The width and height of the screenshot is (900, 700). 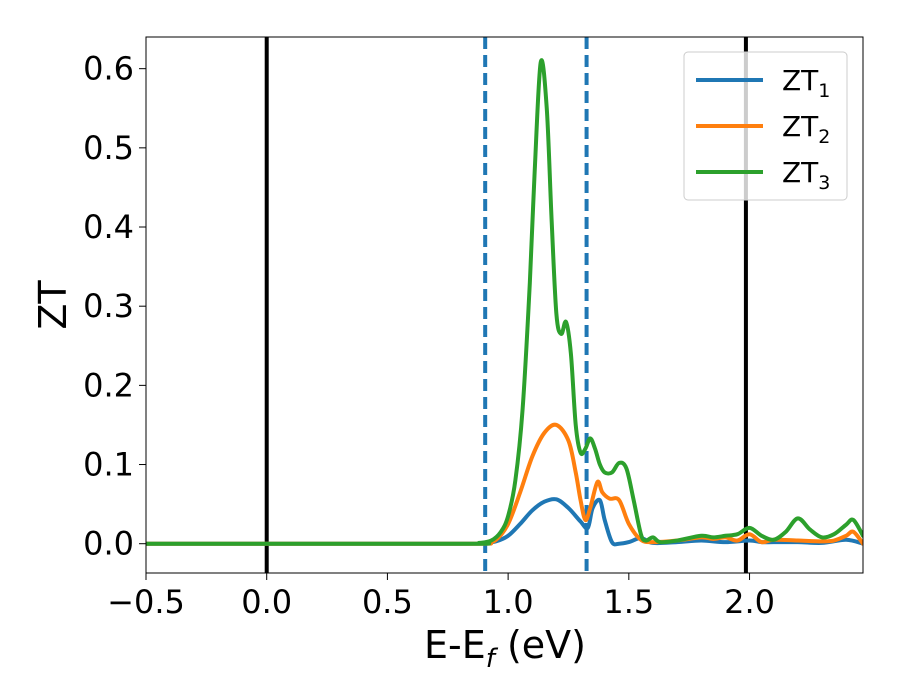 I want to click on legend: ZT1 ZT2 ZT3, so click(x=765, y=126).